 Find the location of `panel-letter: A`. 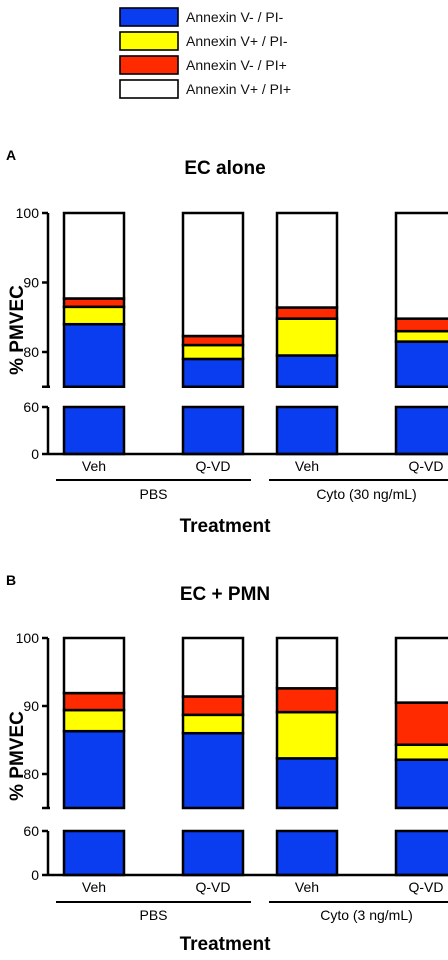

panel-letter: A is located at coordinates (11, 155).